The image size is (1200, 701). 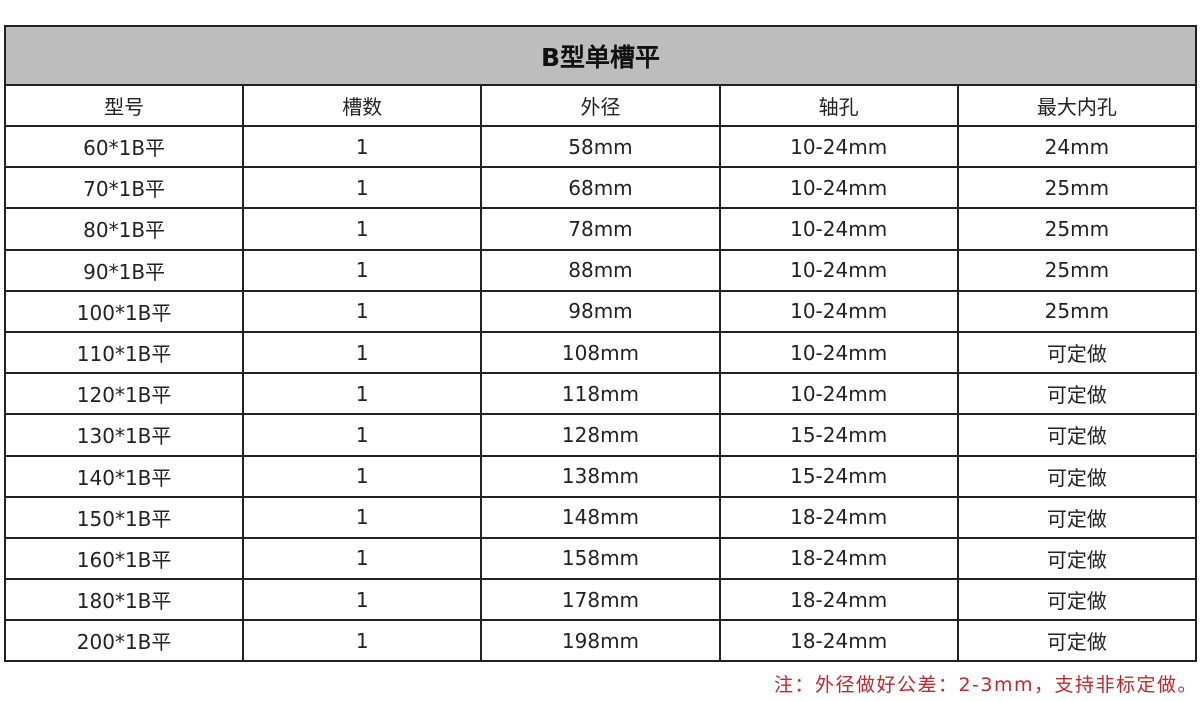 I want to click on cell-model: 130*1B平, so click(x=124, y=435).